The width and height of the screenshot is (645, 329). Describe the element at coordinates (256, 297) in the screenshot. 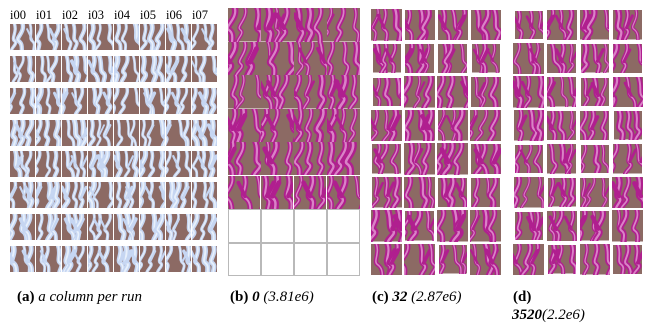

I see `caption-b-value: 0` at that location.